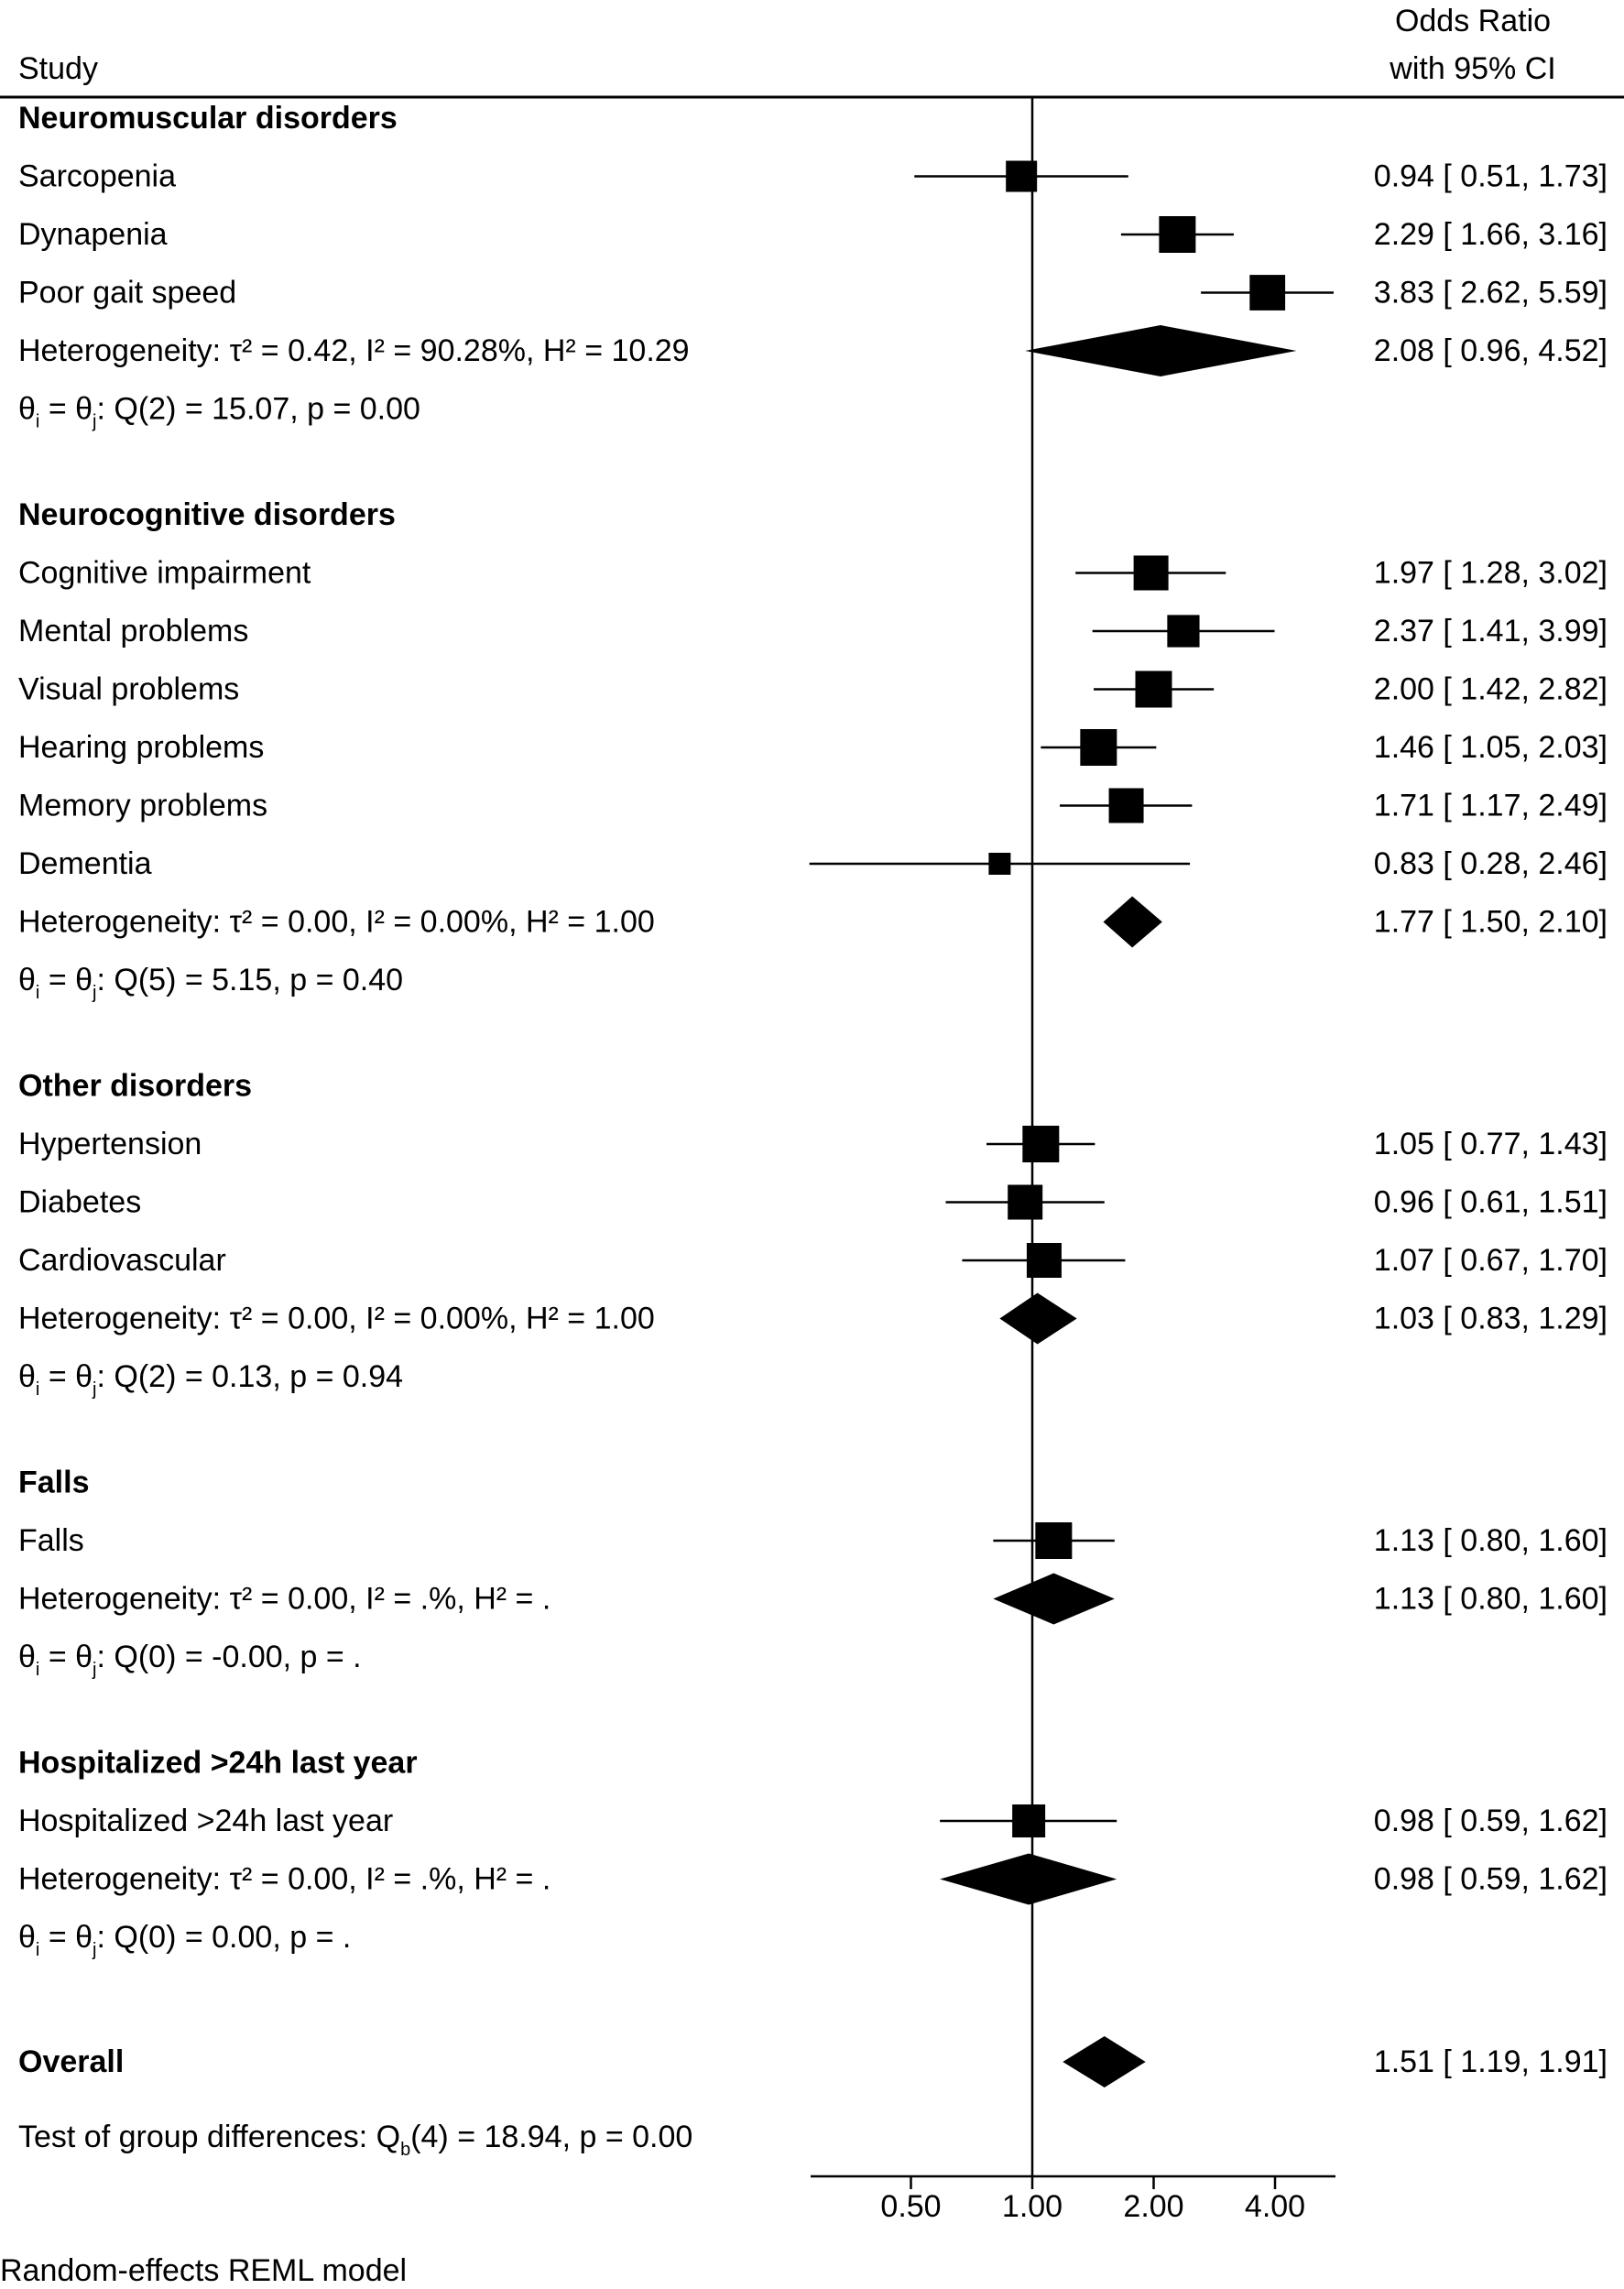 The image size is (1624, 2289). I want to click on study-label: Hearing problems, so click(141, 747).